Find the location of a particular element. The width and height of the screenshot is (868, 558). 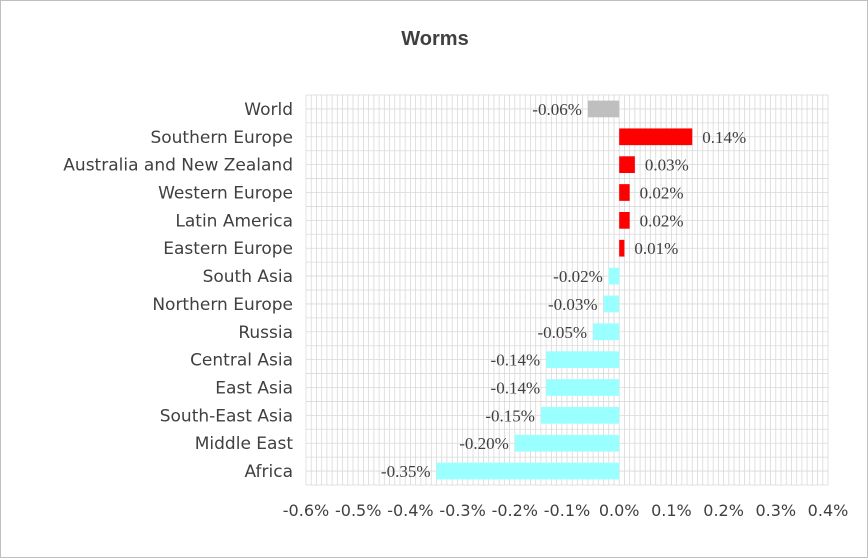

category-label: Russia is located at coordinates (265, 333).